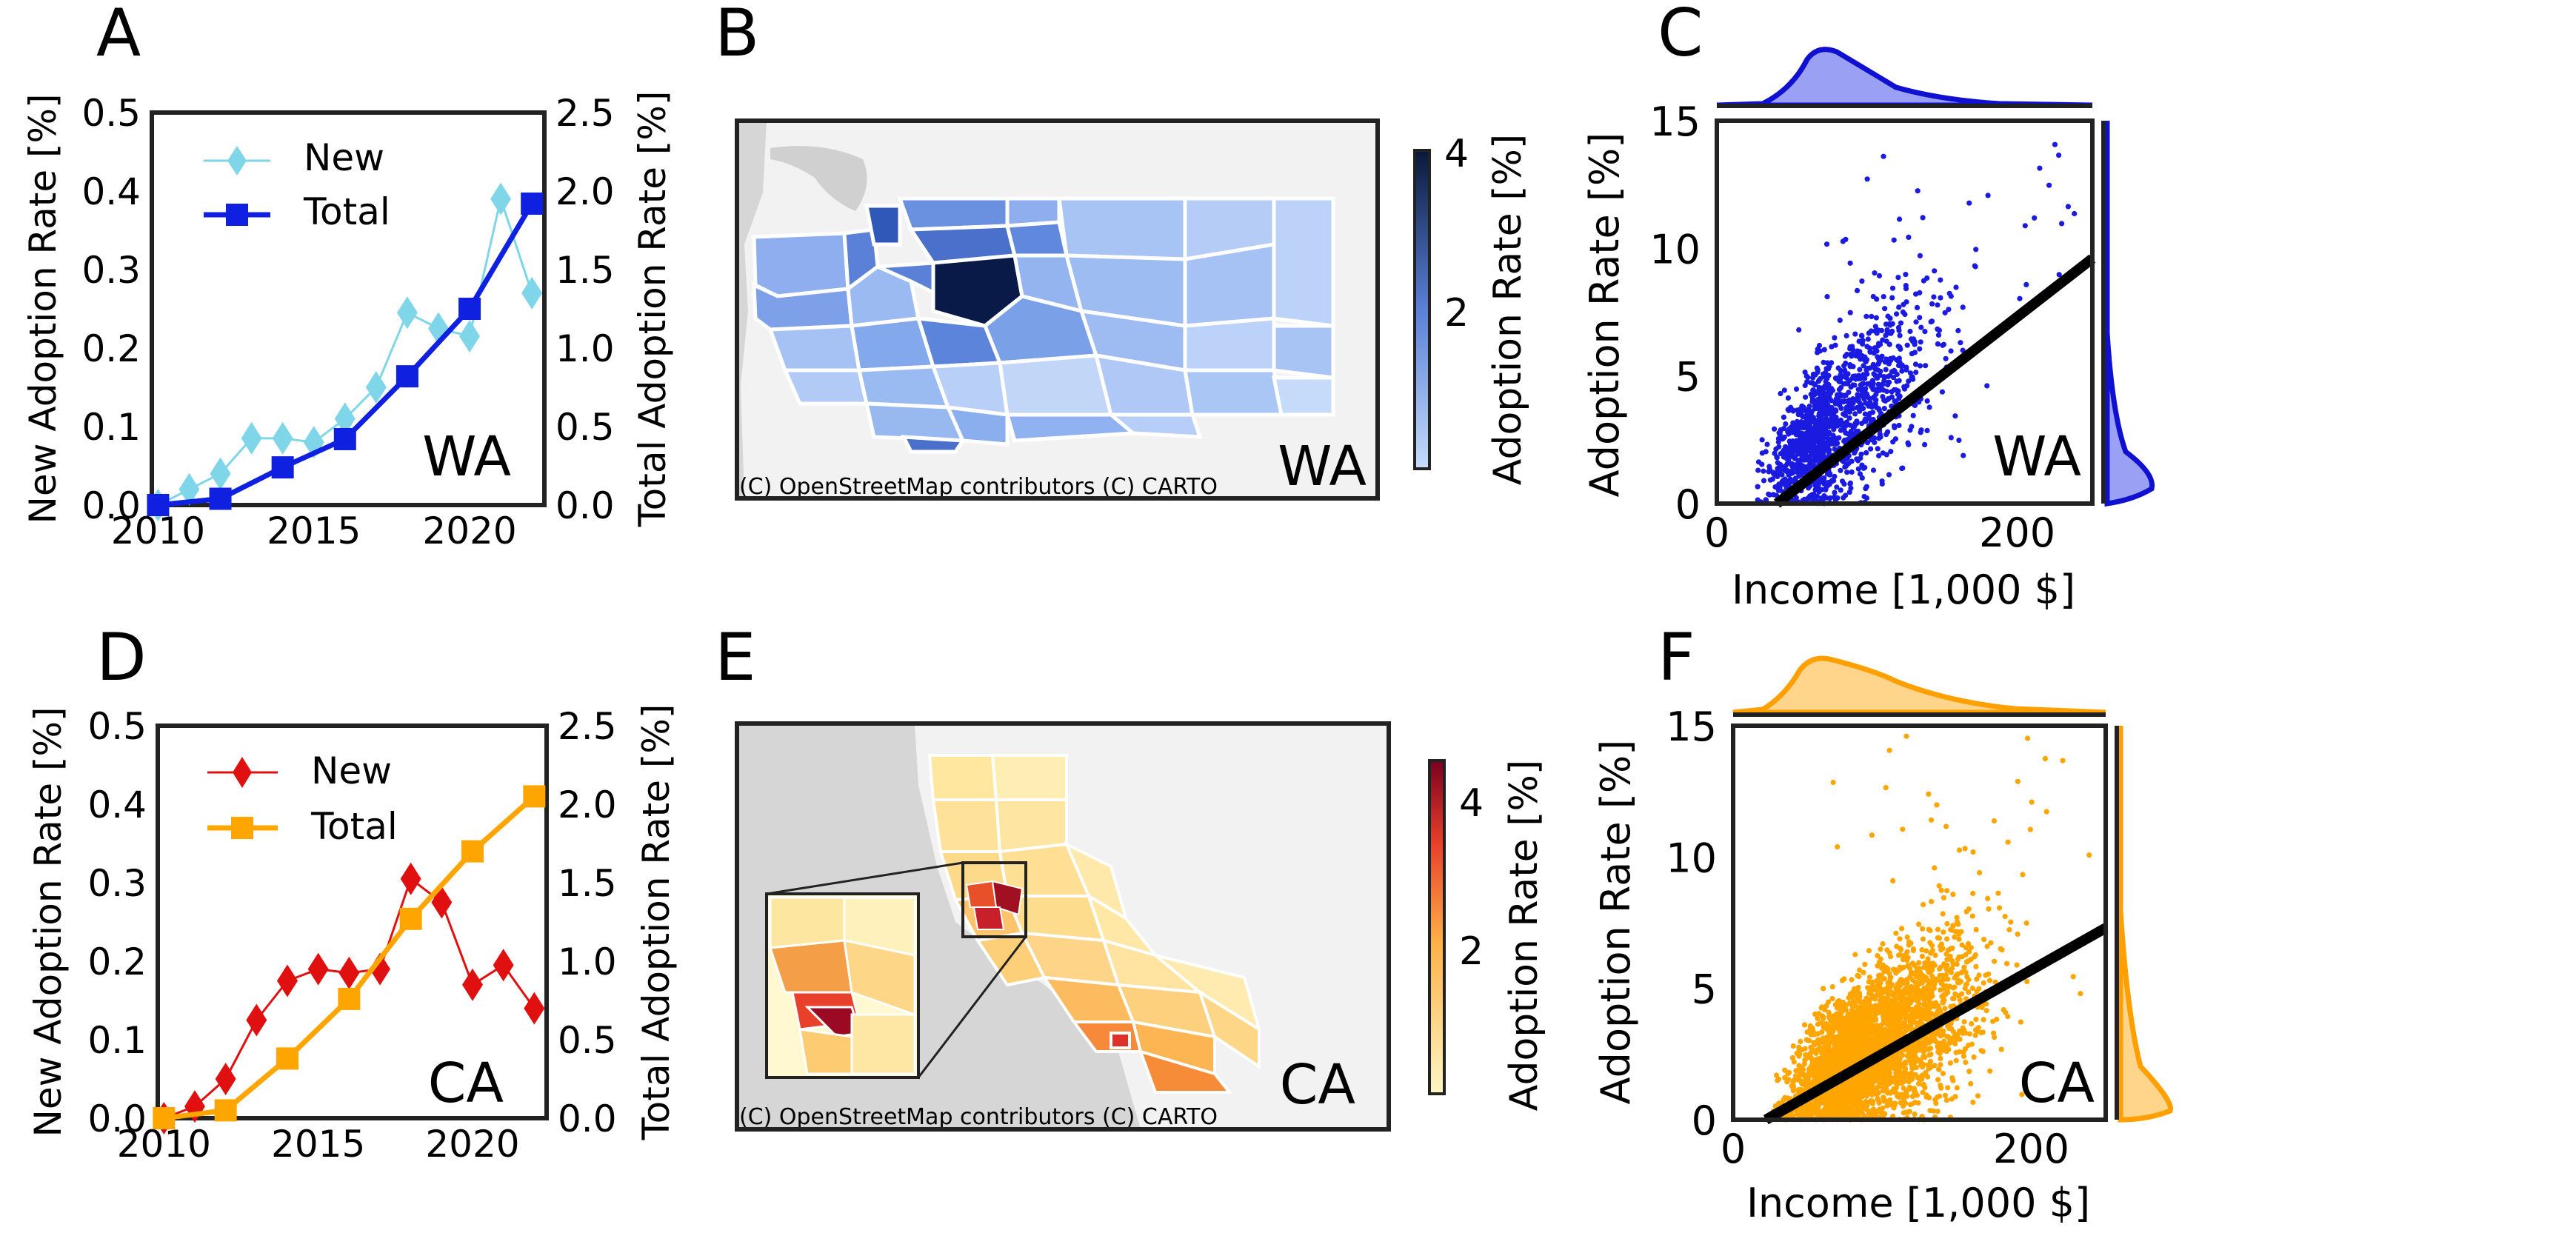  I want to click on series-new-point, so click(534, 1008).